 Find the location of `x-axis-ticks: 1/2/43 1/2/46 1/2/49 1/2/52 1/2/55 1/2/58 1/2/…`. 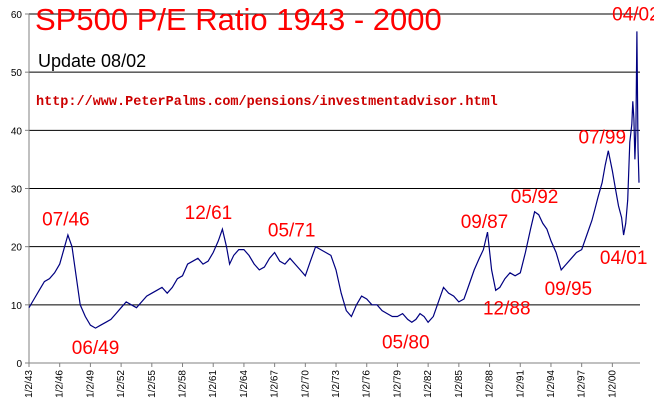

x-axis-ticks: 1/2/43 1/2/46 1/2/49 1/2/52 1/2/55 1/2/58 1/2/… is located at coordinates (321, 380).